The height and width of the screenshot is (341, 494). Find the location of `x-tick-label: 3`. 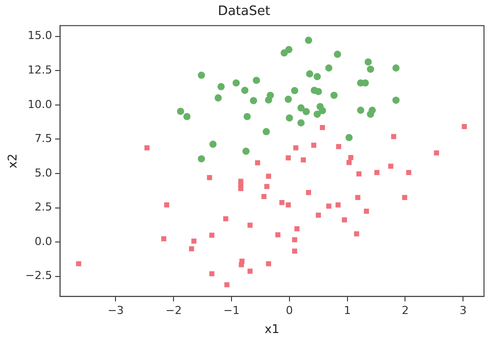

x-tick-label: 3 is located at coordinates (463, 310).